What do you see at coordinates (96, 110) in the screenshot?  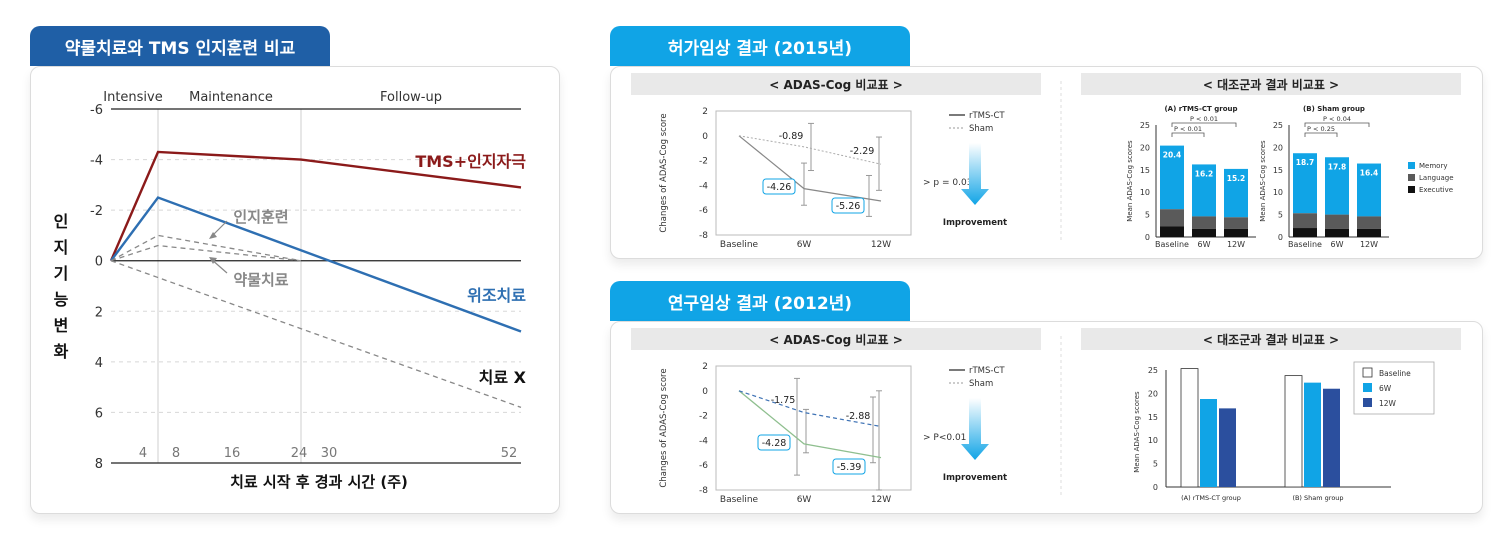 I see `y-tick-label: -6` at bounding box center [96, 110].